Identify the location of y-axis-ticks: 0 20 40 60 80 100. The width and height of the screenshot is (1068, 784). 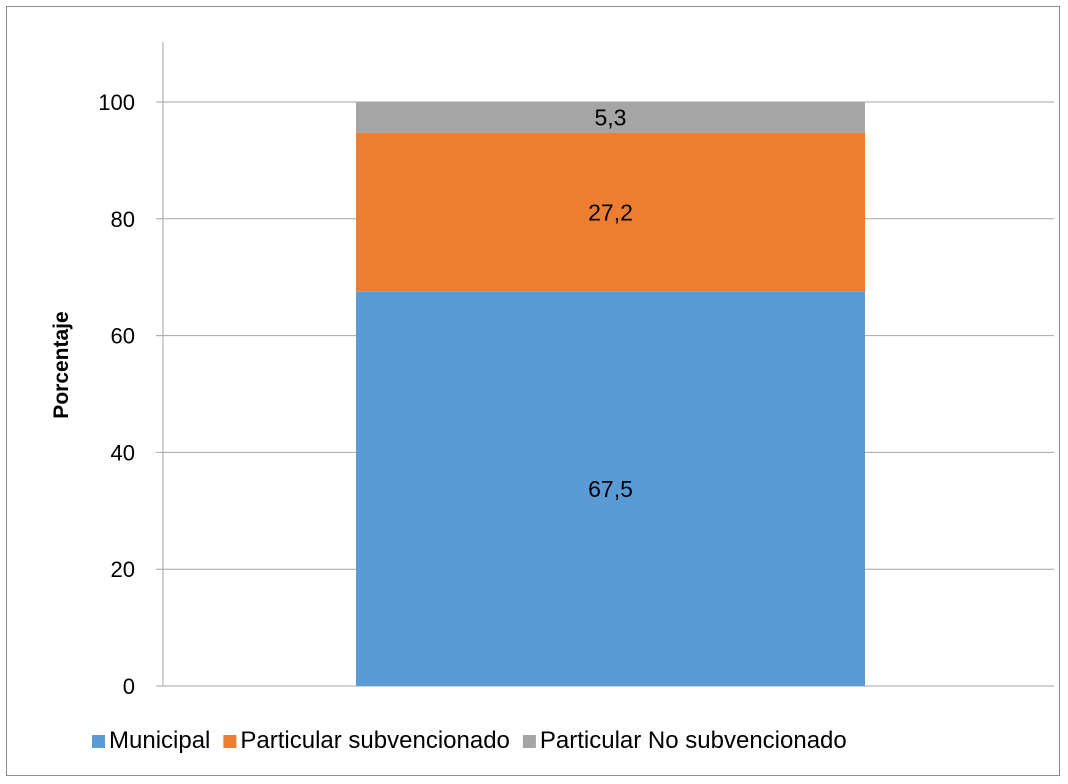
(116, 394).